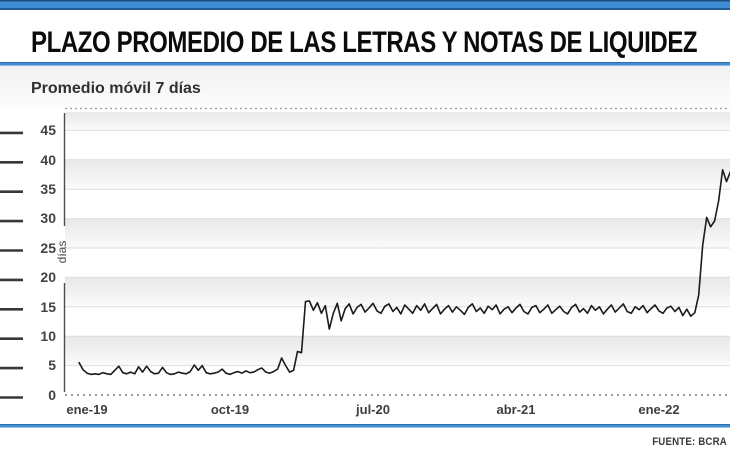 The image size is (730, 452). I want to click on y-tick-label: 45, so click(48, 130).